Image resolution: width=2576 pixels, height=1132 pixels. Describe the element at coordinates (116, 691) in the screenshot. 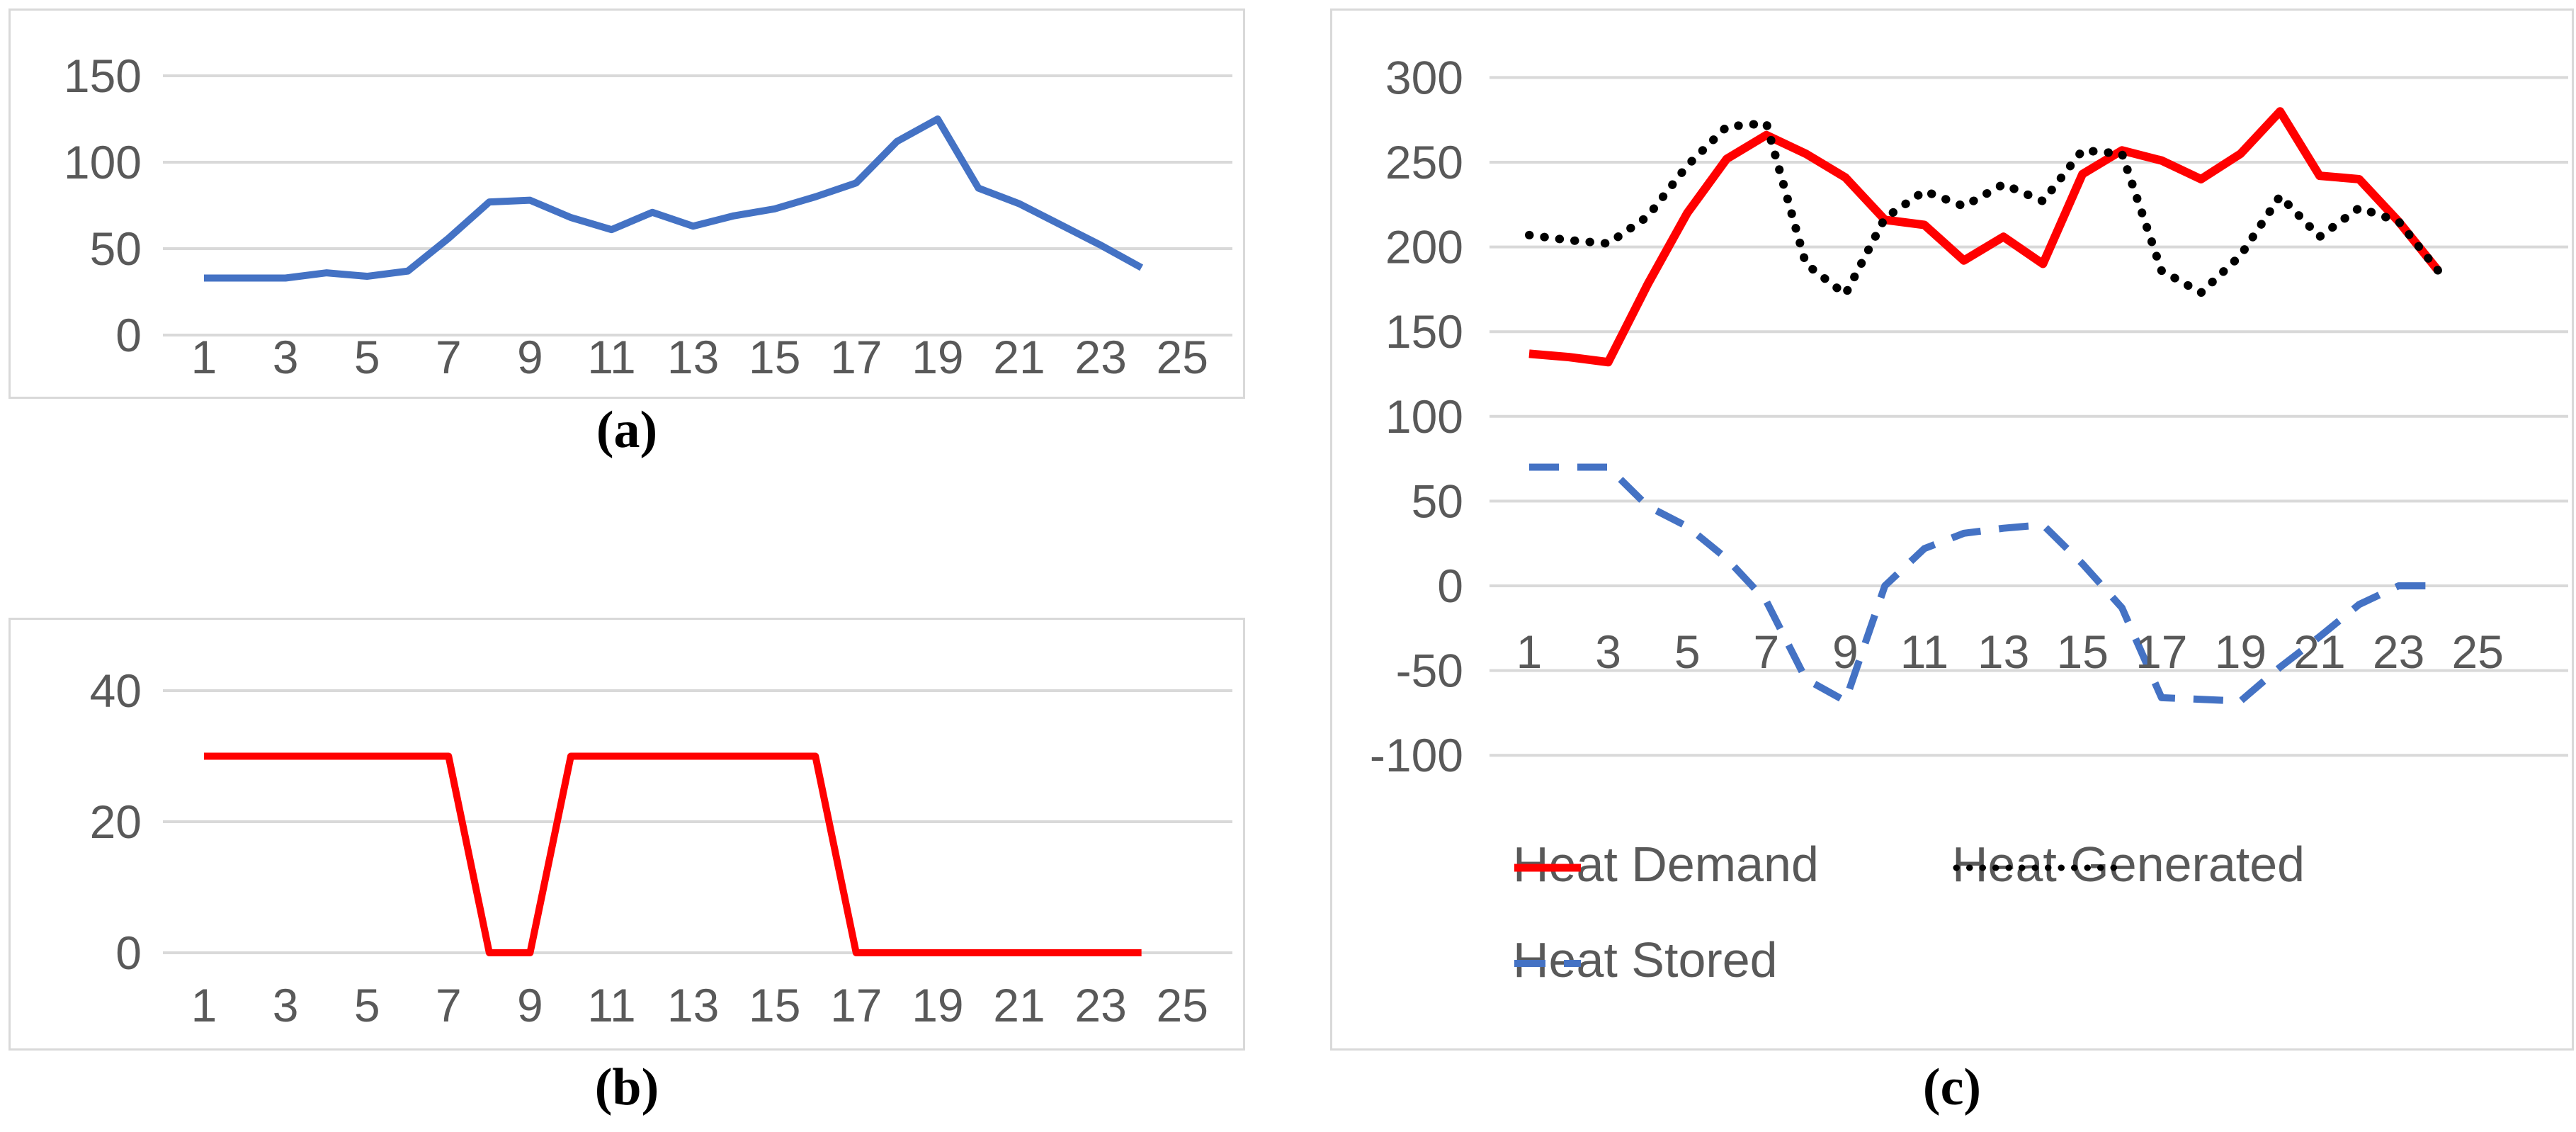

I see `y-tick-label-40: 40` at that location.